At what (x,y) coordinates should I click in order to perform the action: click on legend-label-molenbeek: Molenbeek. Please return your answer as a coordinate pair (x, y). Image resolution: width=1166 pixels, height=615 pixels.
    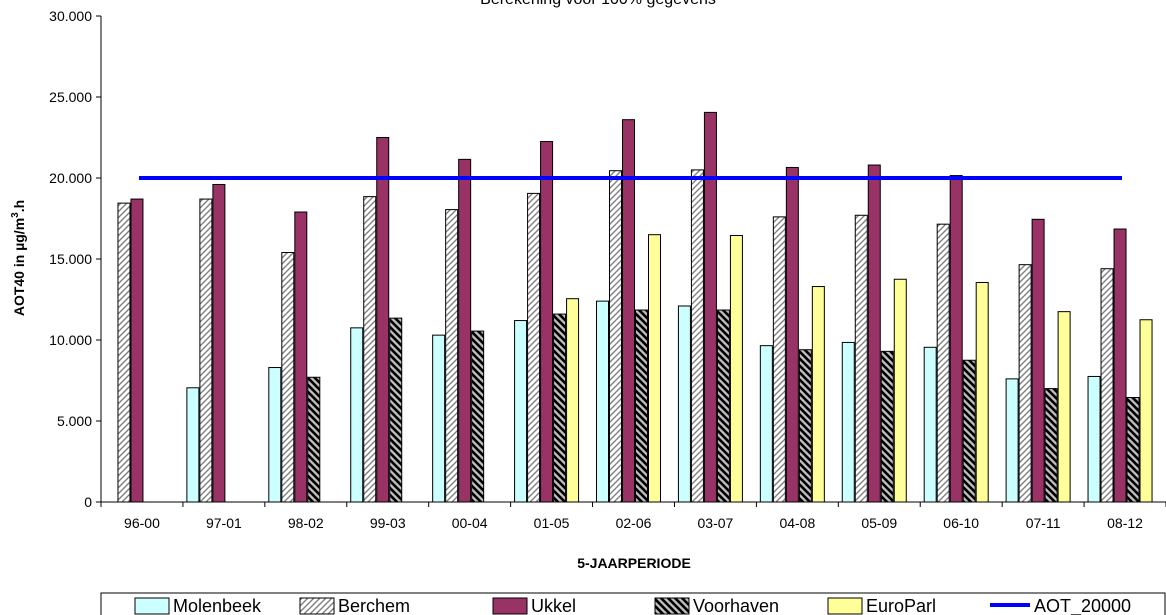
    Looking at the image, I should click on (217, 605).